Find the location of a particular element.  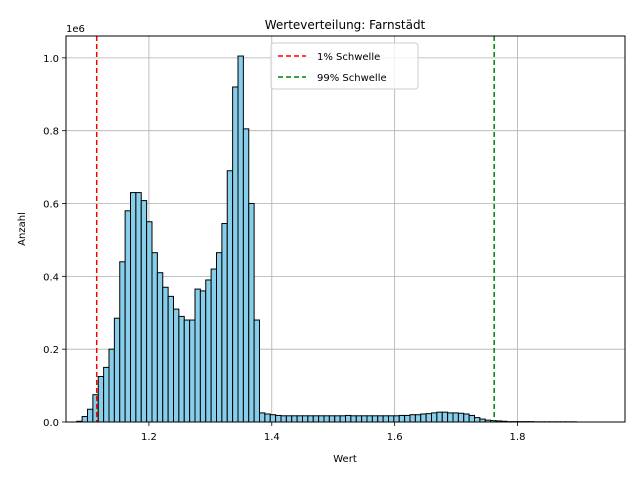

y-tick-label: 0.4 is located at coordinates (51, 277).